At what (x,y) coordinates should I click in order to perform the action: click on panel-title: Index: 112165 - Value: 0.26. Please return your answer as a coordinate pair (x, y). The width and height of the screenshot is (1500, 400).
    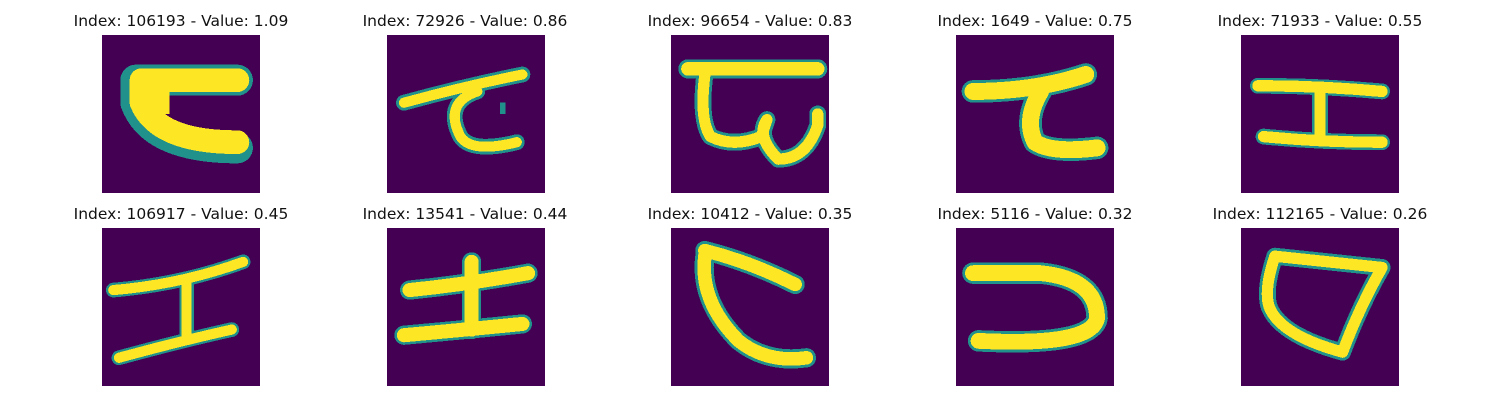
    Looking at the image, I should click on (1320, 214).